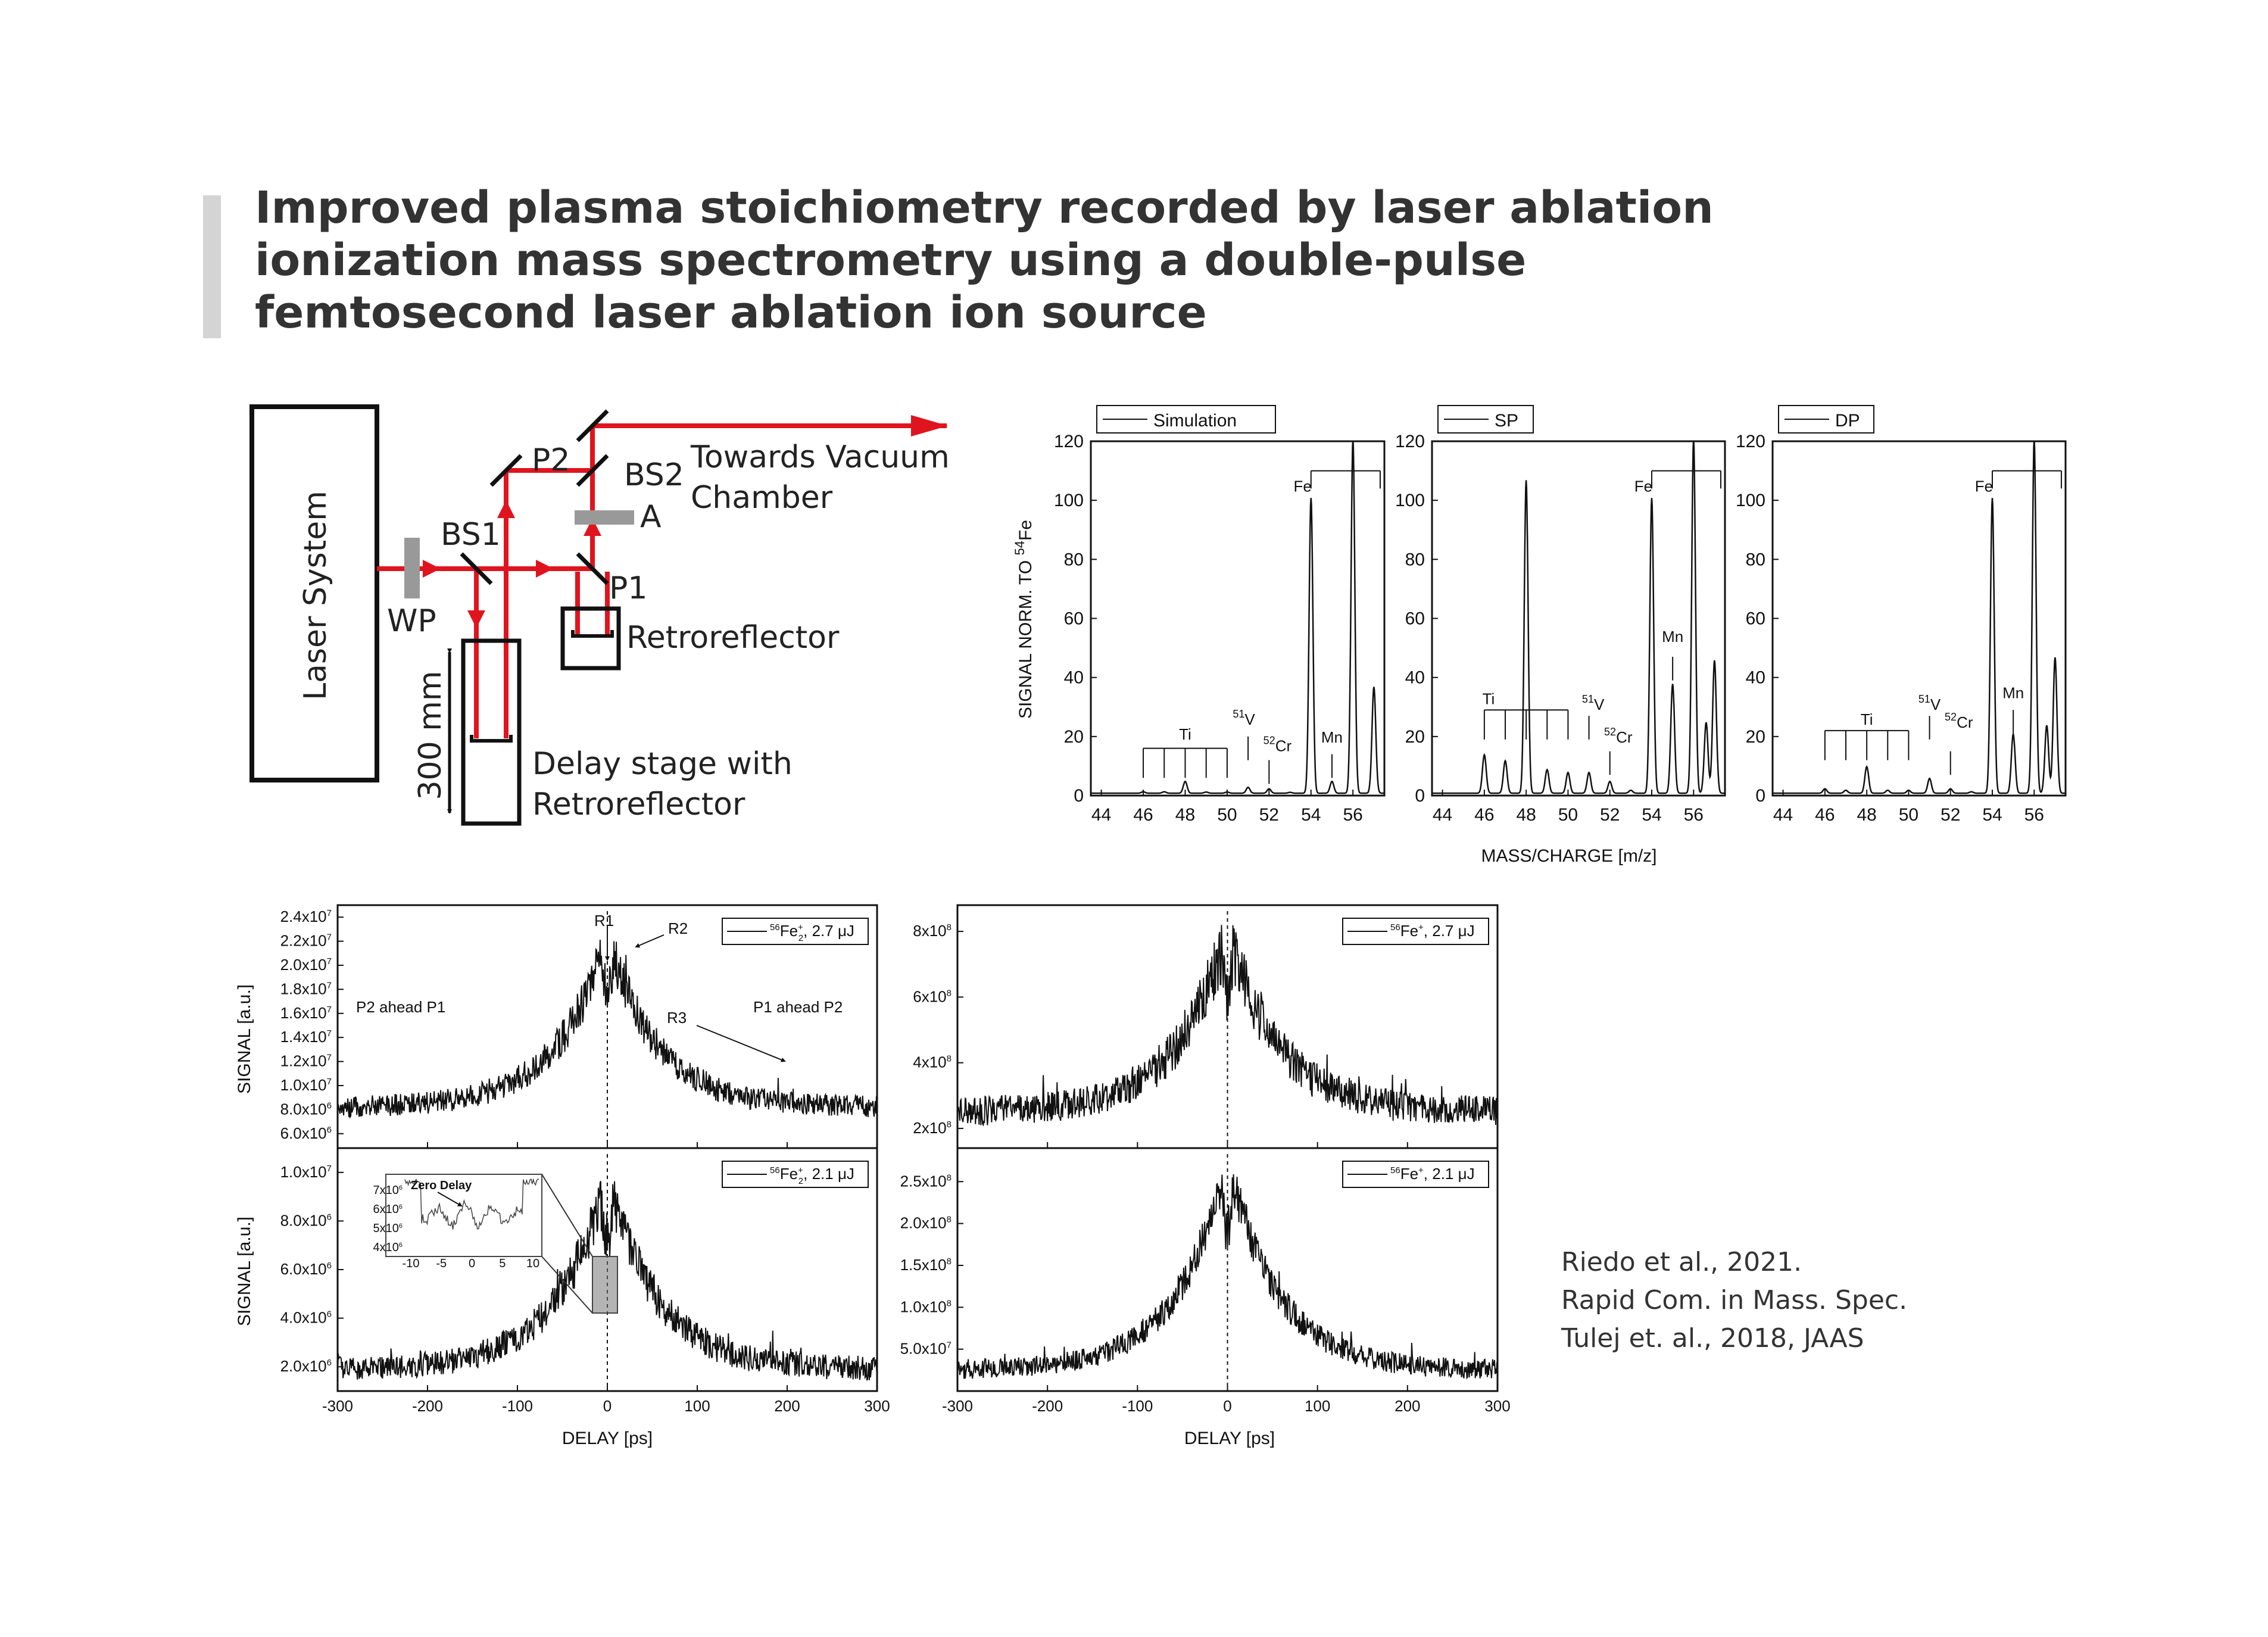 Image resolution: width=2268 pixels, height=1637 pixels. I want to click on delay-scan-fe-2-7uj: 8x10⁸ 6x108 4x108 2x108 56Fe+, 2.7 μJ, so click(1206, 1026).